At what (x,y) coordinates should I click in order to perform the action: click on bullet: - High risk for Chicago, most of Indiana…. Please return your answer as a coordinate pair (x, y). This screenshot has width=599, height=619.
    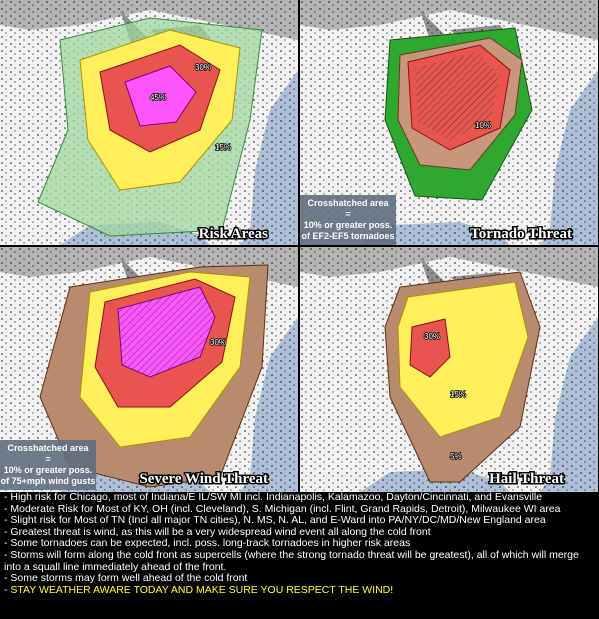
    Looking at the image, I should click on (273, 497).